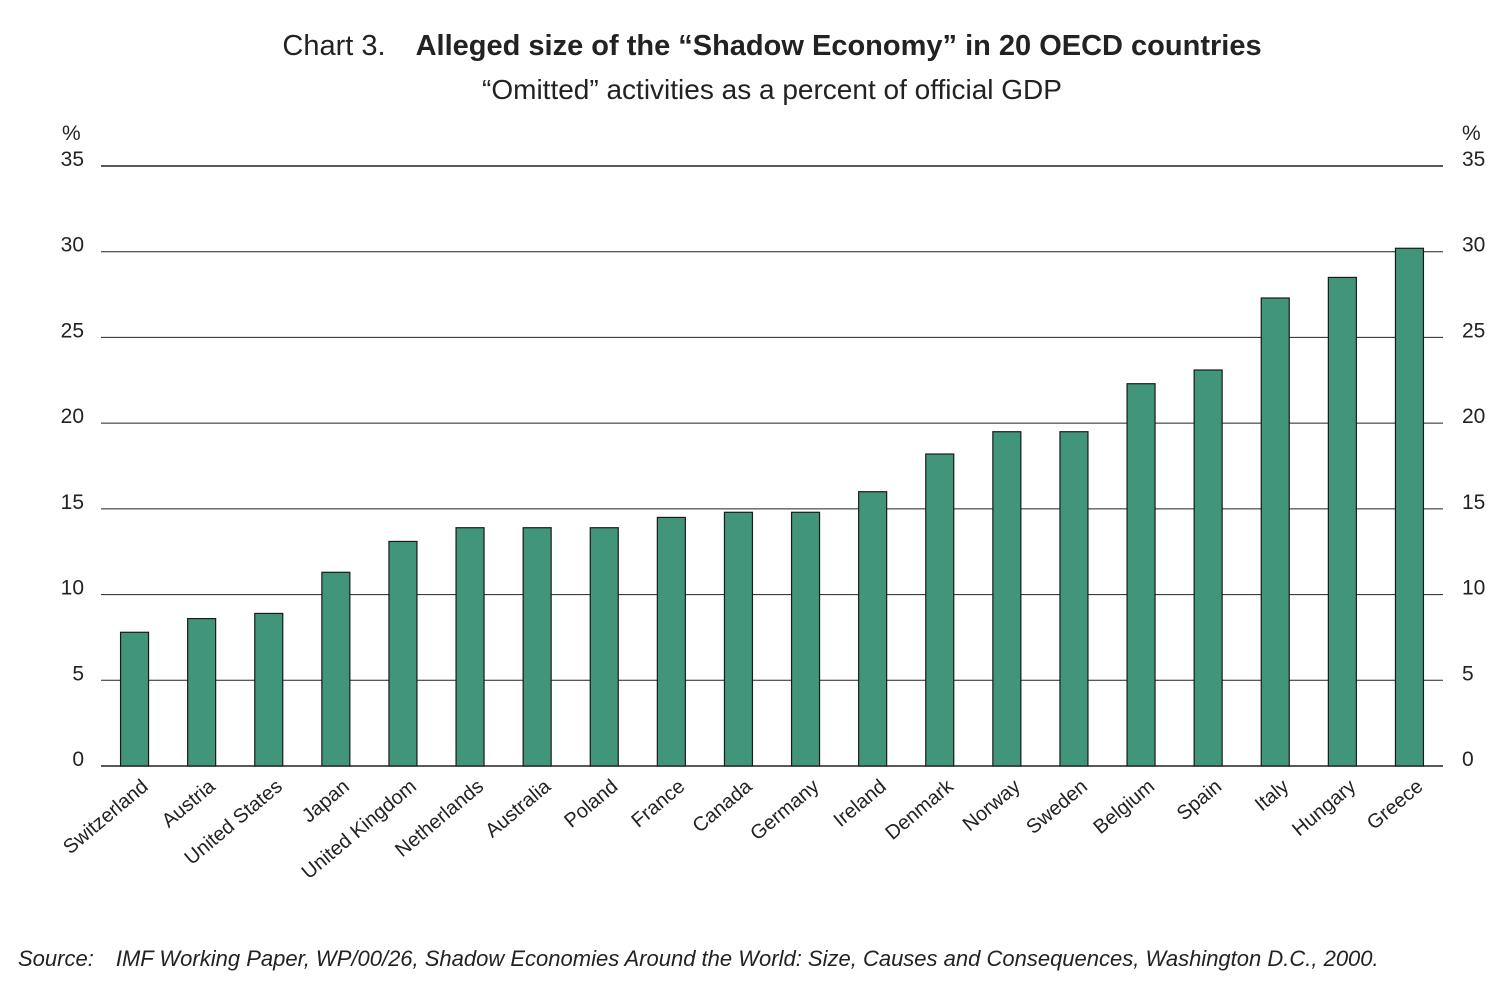  What do you see at coordinates (671, 641) in the screenshot?
I see `bar-france` at bounding box center [671, 641].